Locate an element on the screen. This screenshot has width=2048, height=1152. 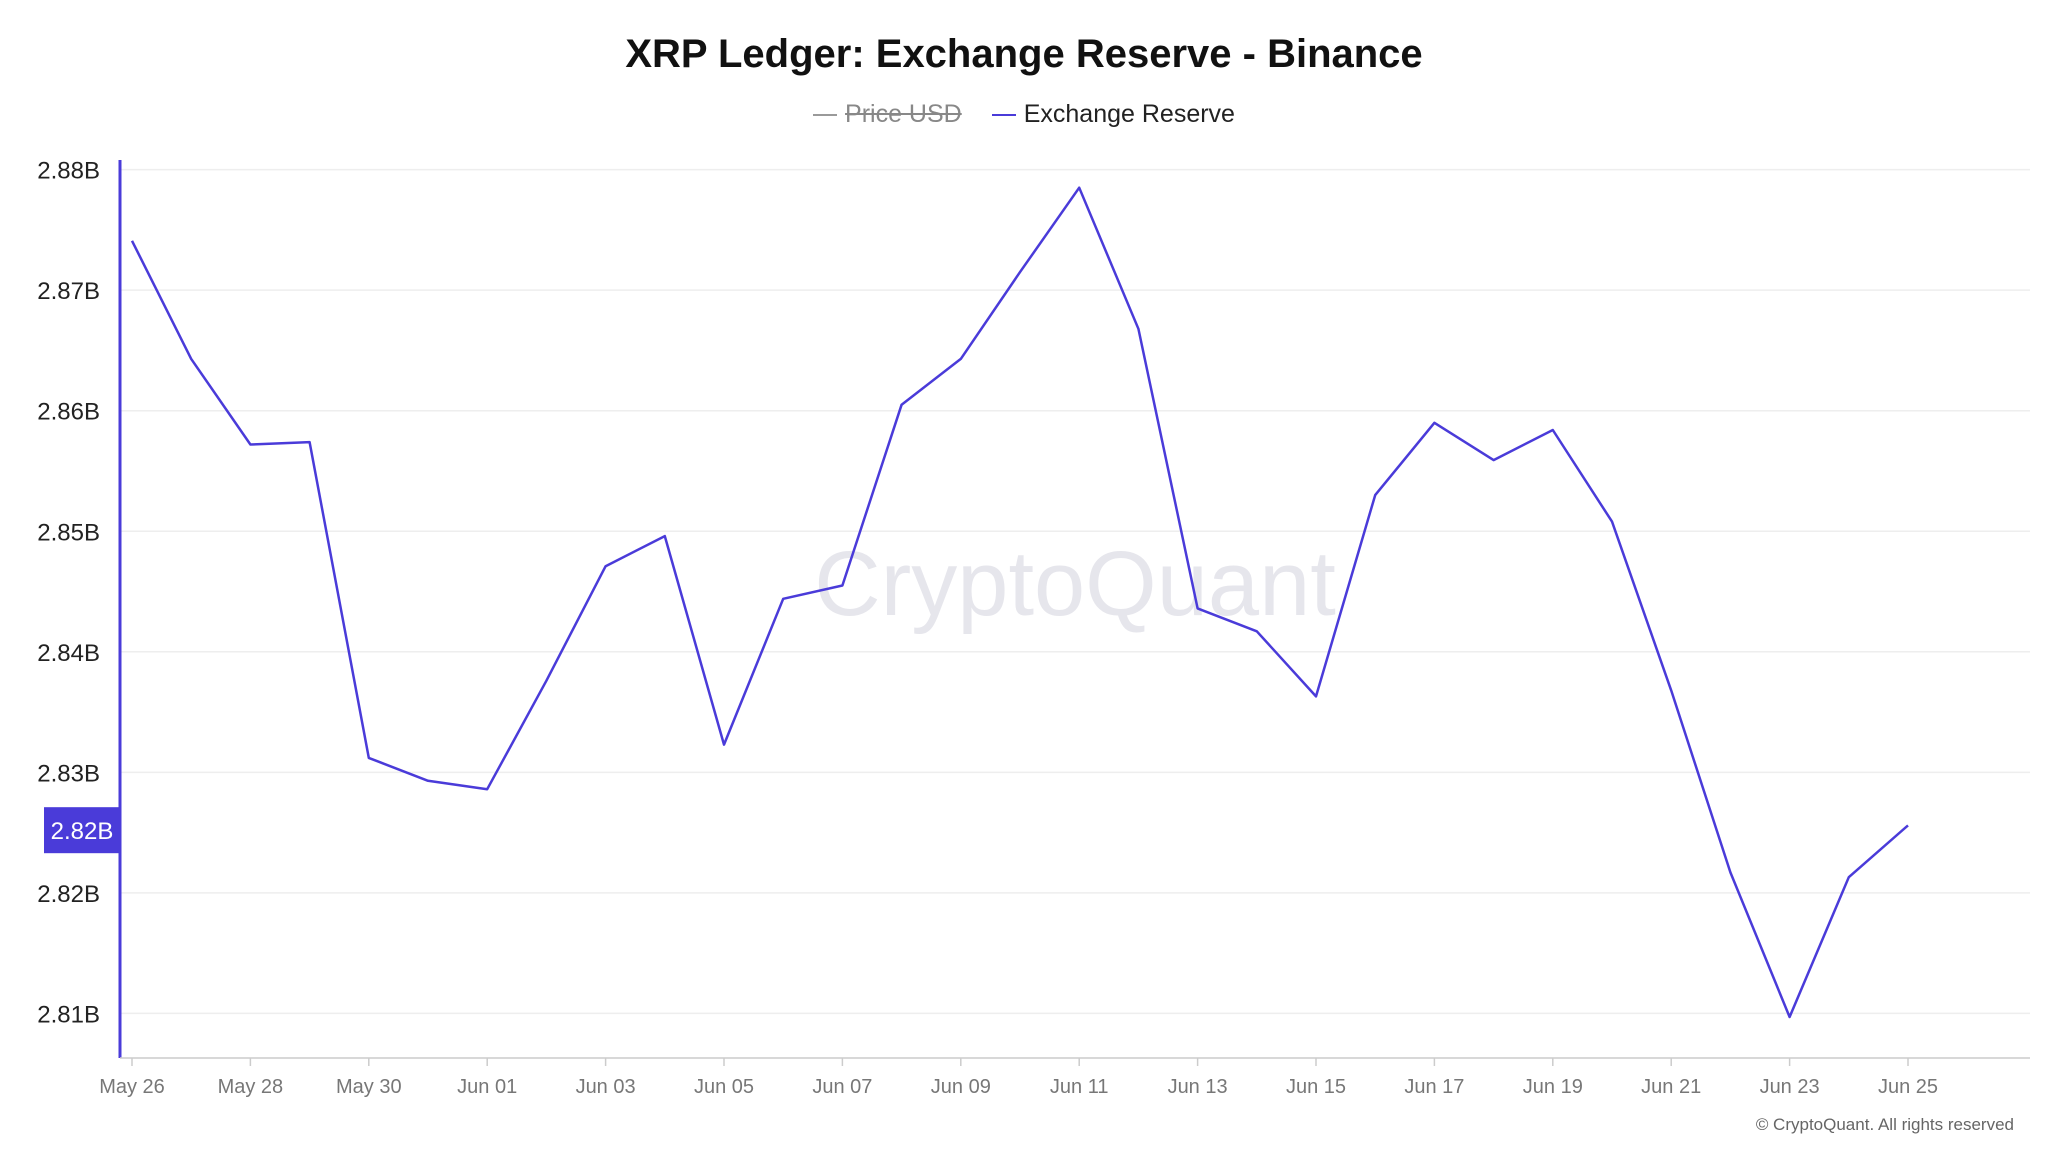
legend-item-exchange-reserve: Exchange Reserve is located at coordinates (1113, 114).